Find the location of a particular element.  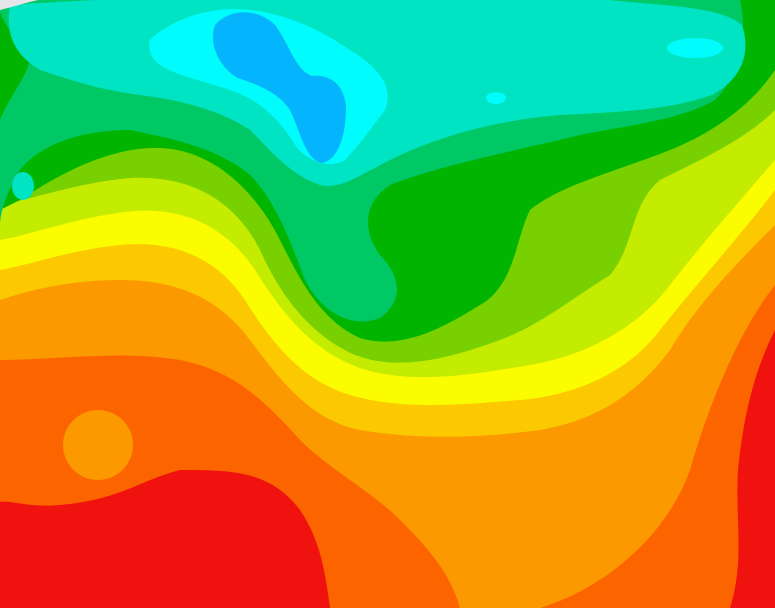

cyan-speck-right is located at coordinates (695, 48).